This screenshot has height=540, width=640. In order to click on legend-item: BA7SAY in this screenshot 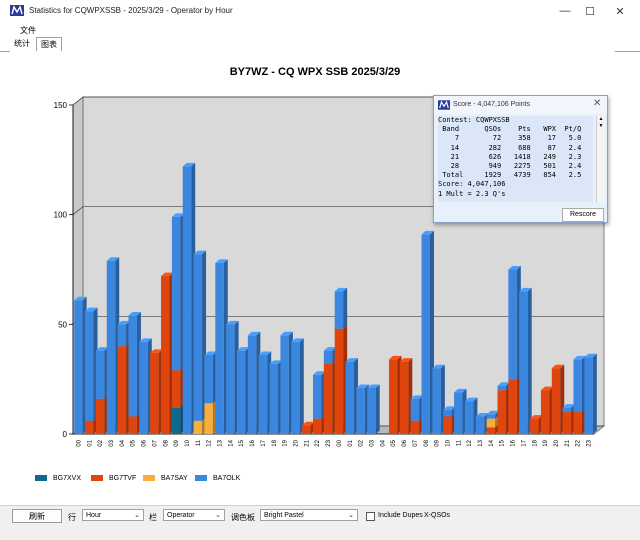, I will do `click(165, 478)`.